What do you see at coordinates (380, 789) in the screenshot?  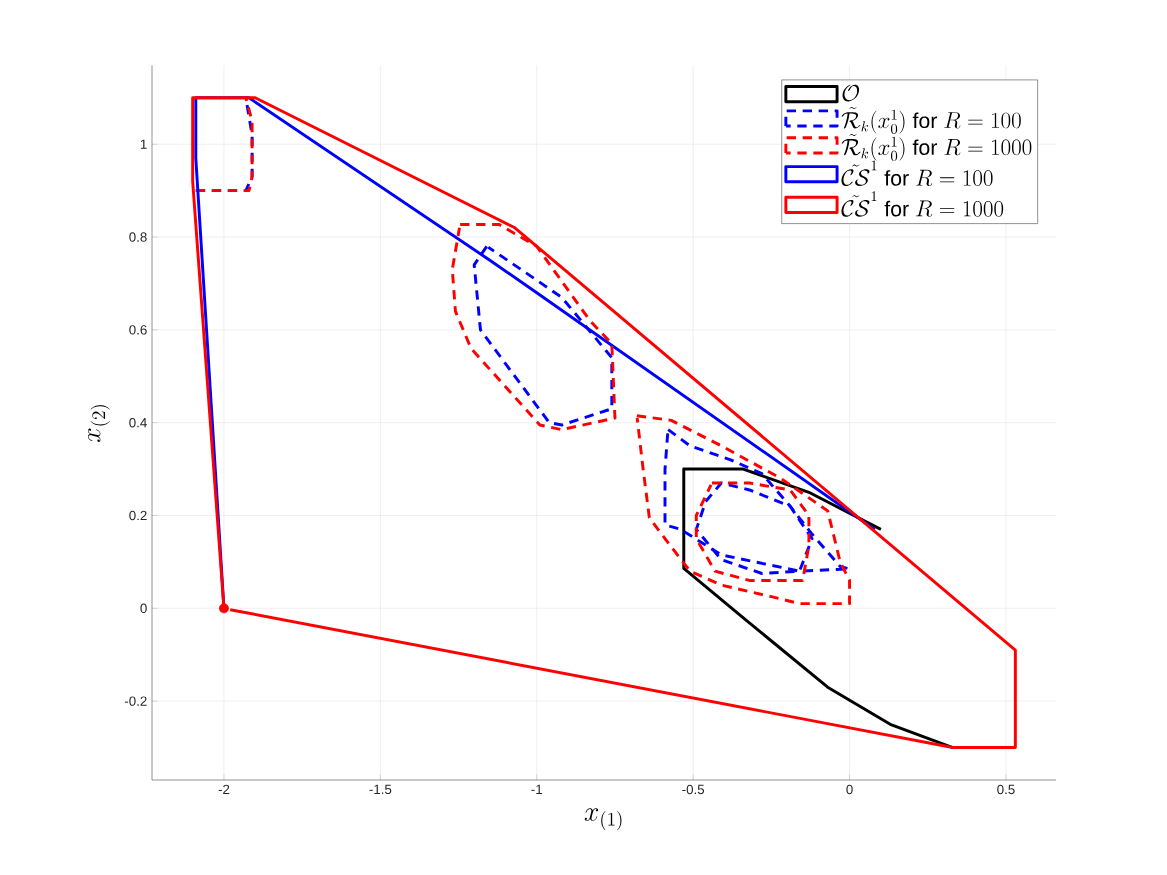 I see `x-tick-label: -1.5` at bounding box center [380, 789].